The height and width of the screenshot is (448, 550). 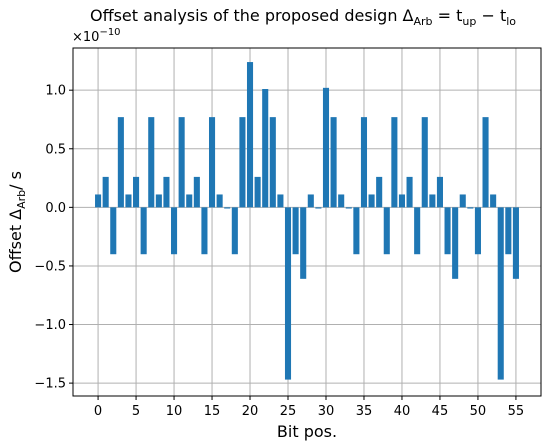 I want to click on x-tick-label: 5, so click(x=136, y=411).